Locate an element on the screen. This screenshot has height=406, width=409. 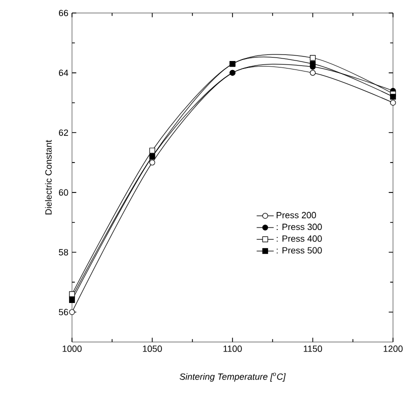
x-axis-title: Sintering Temperature [$^{o}$C] is located at coordinates (233, 377).